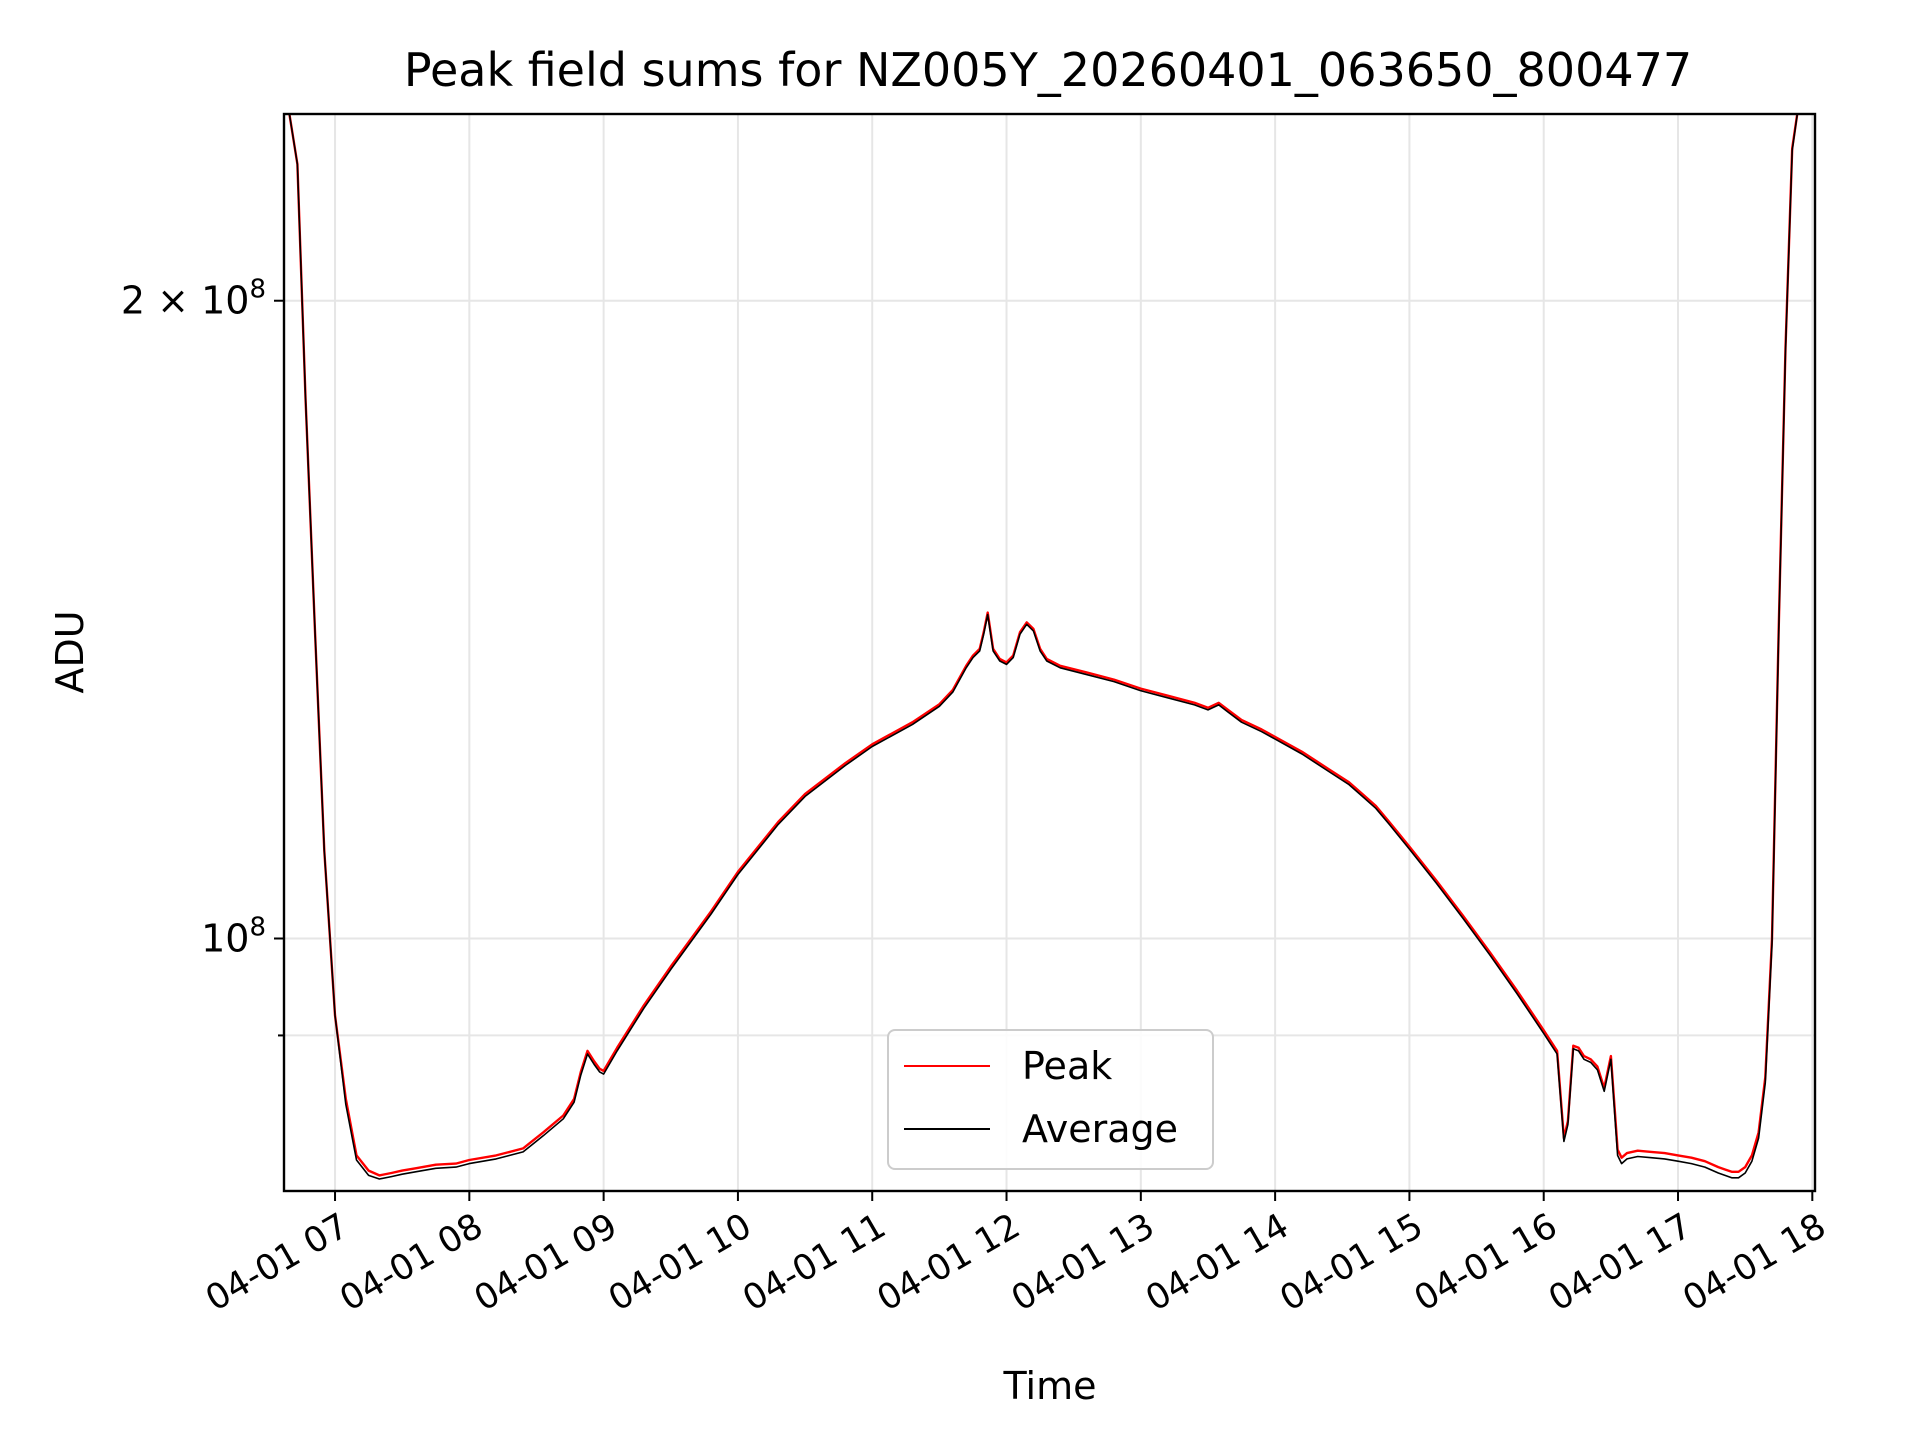  Describe the element at coordinates (1100, 1129) in the screenshot. I see `legend-label-average: Average` at that location.